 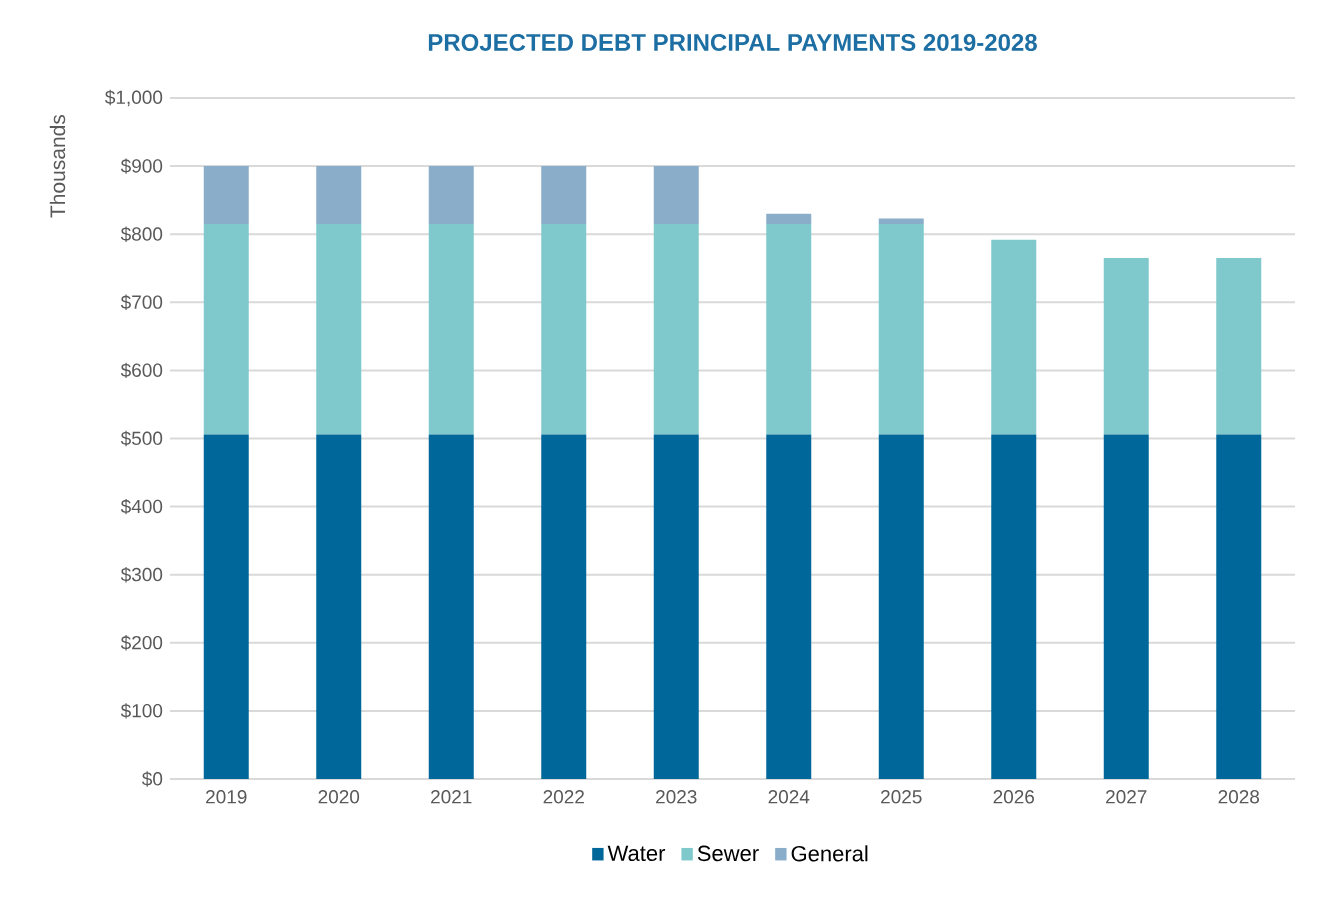 I want to click on x-tick-label: 2023, so click(x=676, y=797).